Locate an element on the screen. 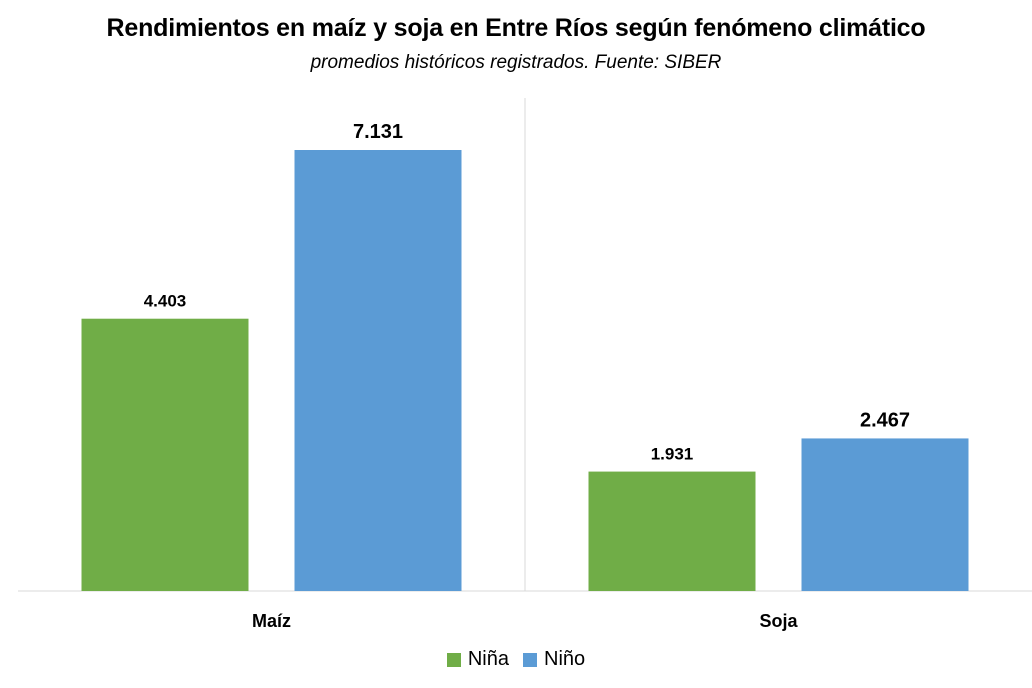 Image resolution: width=1032 pixels, height=688 pixels. legend-swatch-nina is located at coordinates (453, 659).